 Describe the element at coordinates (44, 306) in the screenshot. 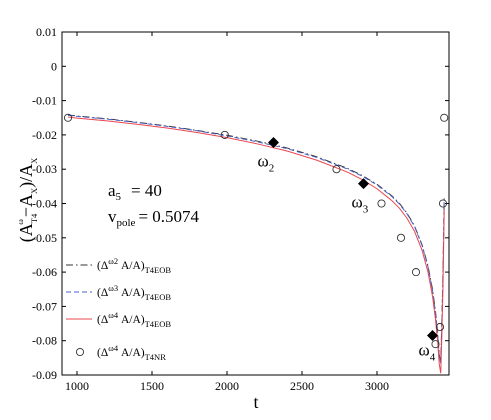

I see `y-tick-label: -0.07` at that location.